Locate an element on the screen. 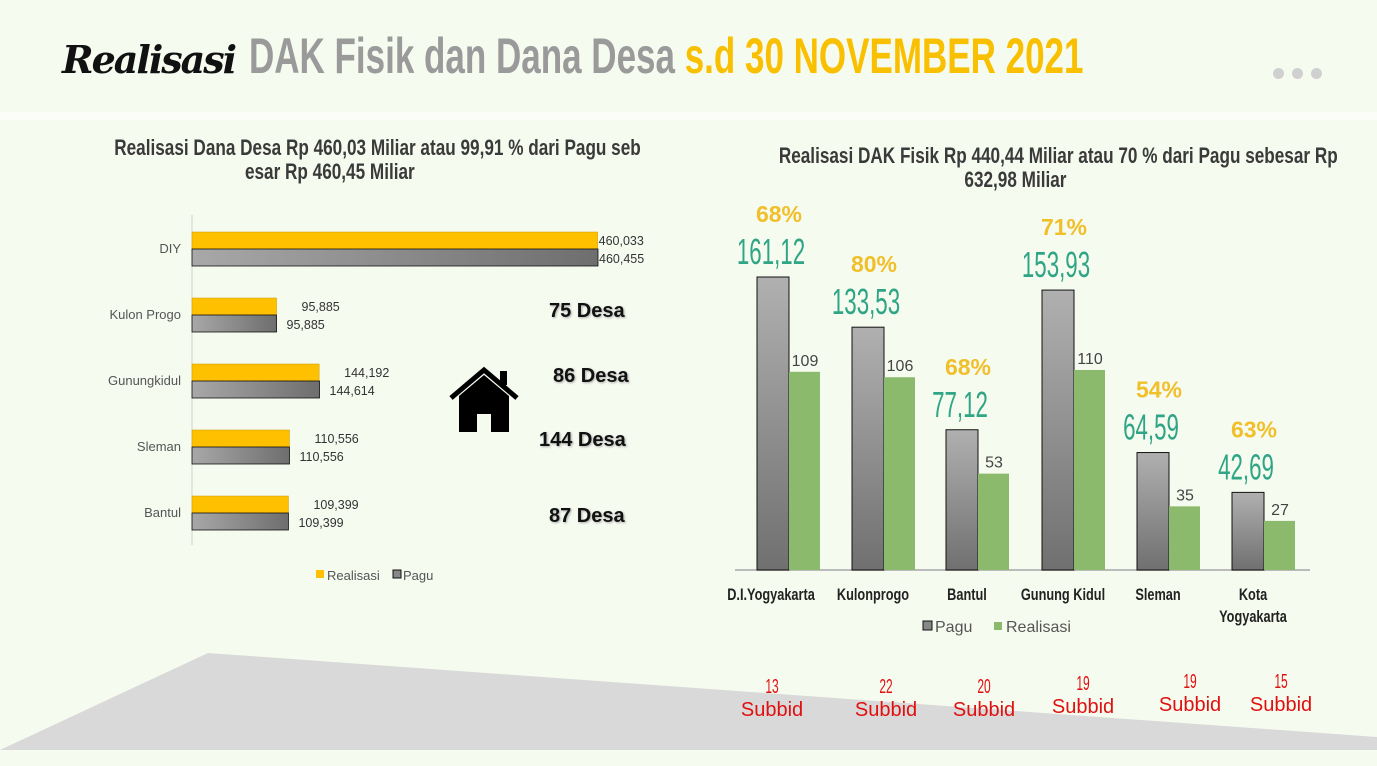 The width and height of the screenshot is (1377, 766). subbid-number: 13 is located at coordinates (772, 687).